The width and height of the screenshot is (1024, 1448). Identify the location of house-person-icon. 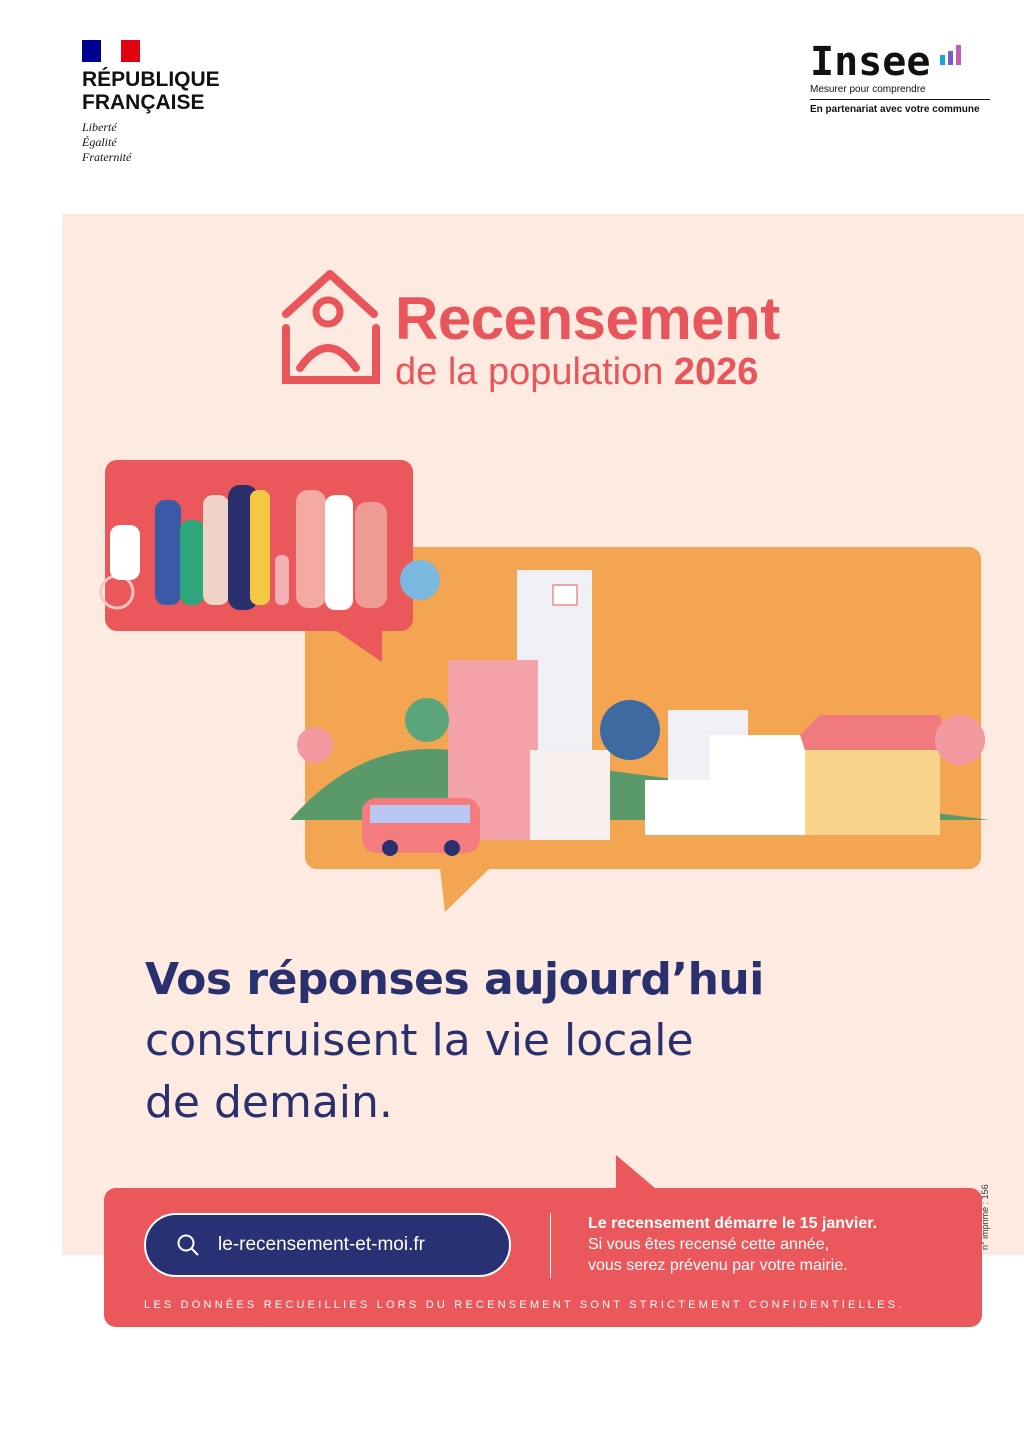
(331, 327).